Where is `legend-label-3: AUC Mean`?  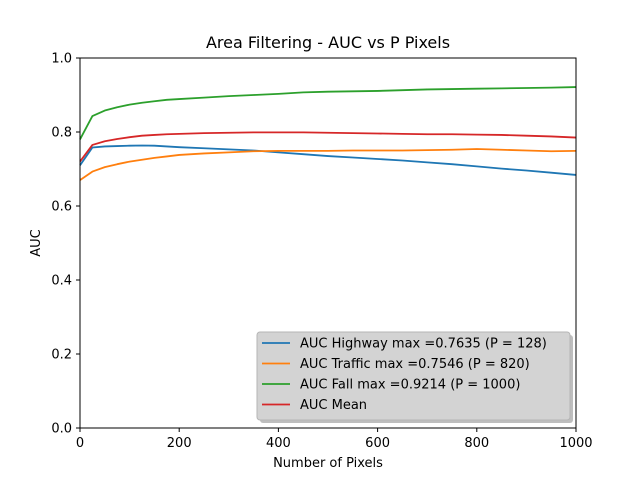
legend-label-3: AUC Mean is located at coordinates (333, 405).